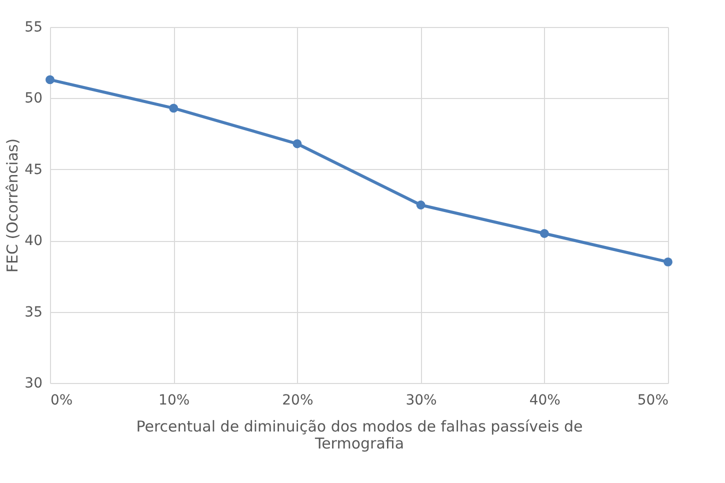 The width and height of the screenshot is (725, 483). Describe the element at coordinates (33, 312) in the screenshot. I see `y-tick-label: 35` at that location.